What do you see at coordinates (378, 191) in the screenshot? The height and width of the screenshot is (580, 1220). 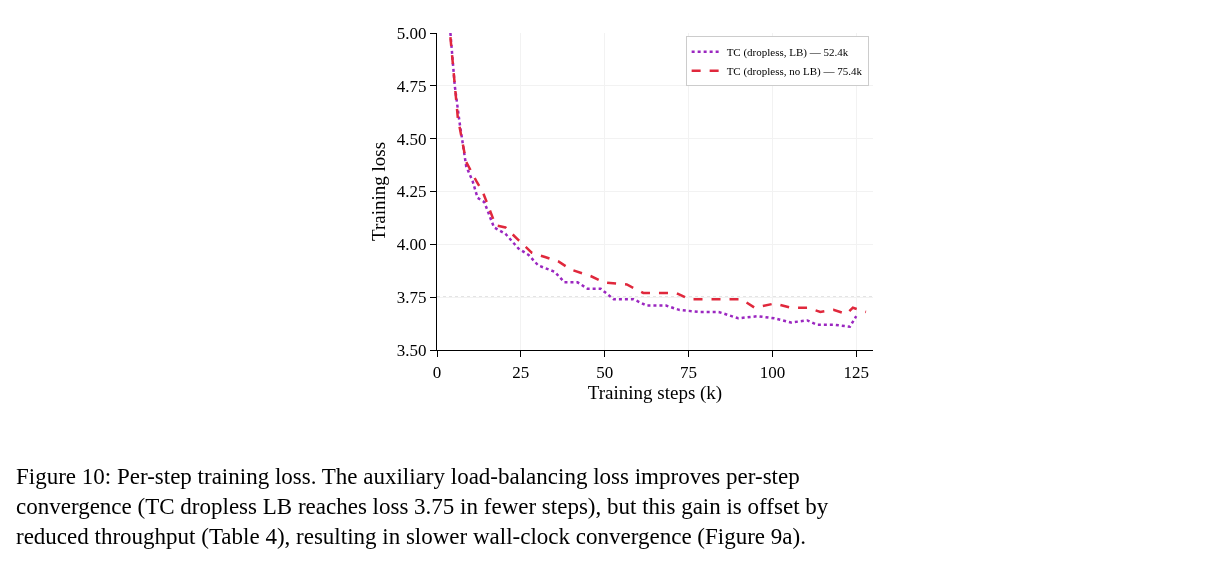 I see `y-axis-title: Training loss` at bounding box center [378, 191].